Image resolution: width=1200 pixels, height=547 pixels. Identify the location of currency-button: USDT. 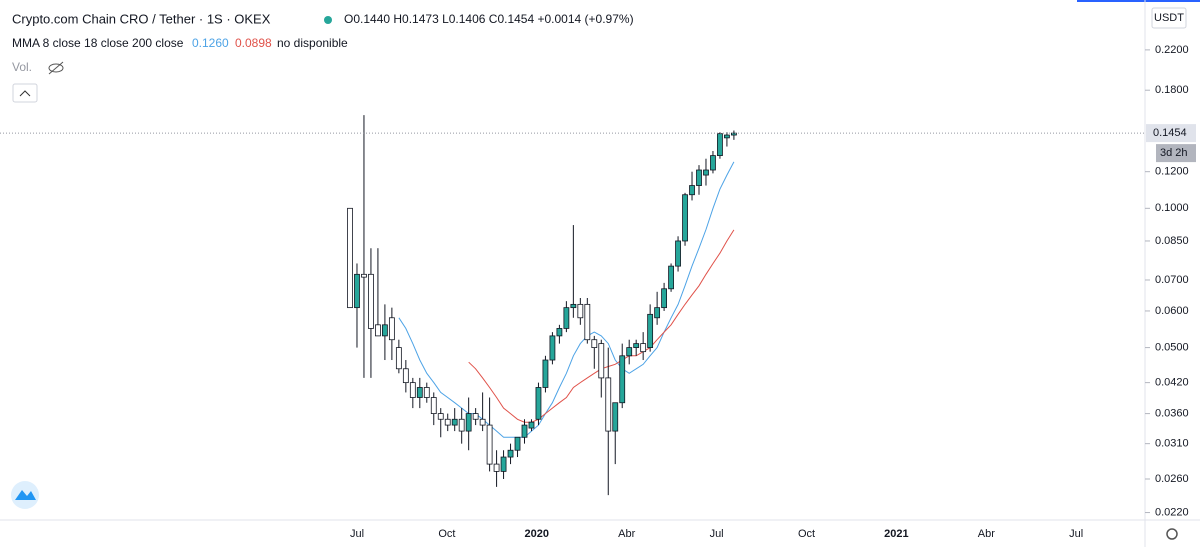
(1169, 18).